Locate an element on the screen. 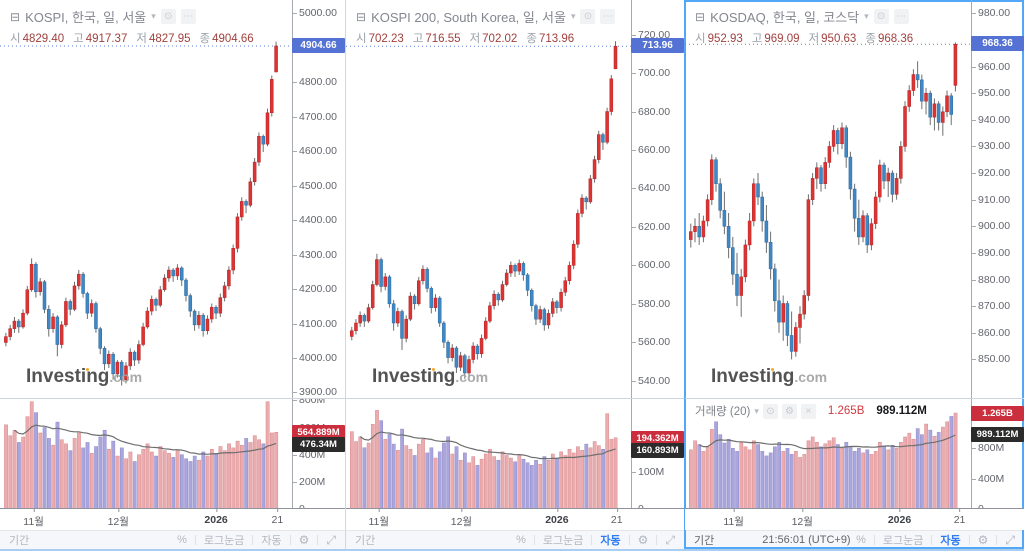 Image resolution: width=1024 pixels, height=551 pixels. chart-title: KOSPI 200, South Korea, 일, 서울 is located at coordinates (468, 17).